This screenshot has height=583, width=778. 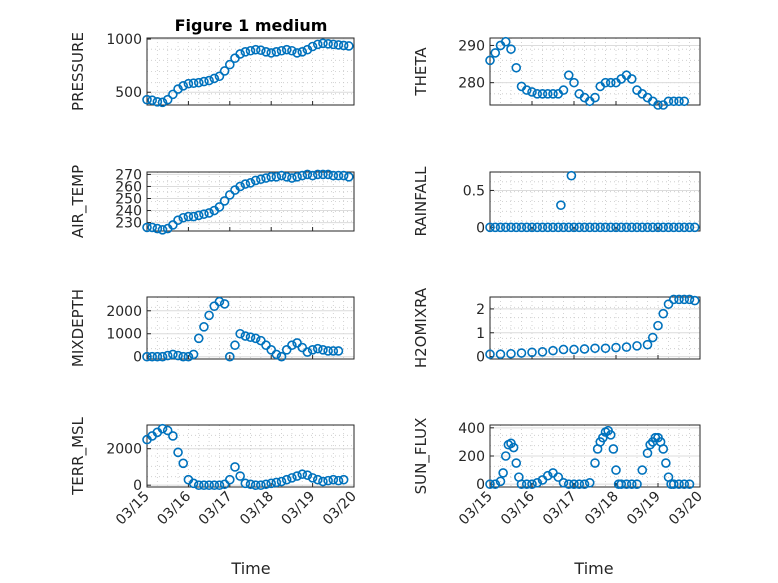 I want to click on y-tick-label: 0, so click(x=480, y=358).